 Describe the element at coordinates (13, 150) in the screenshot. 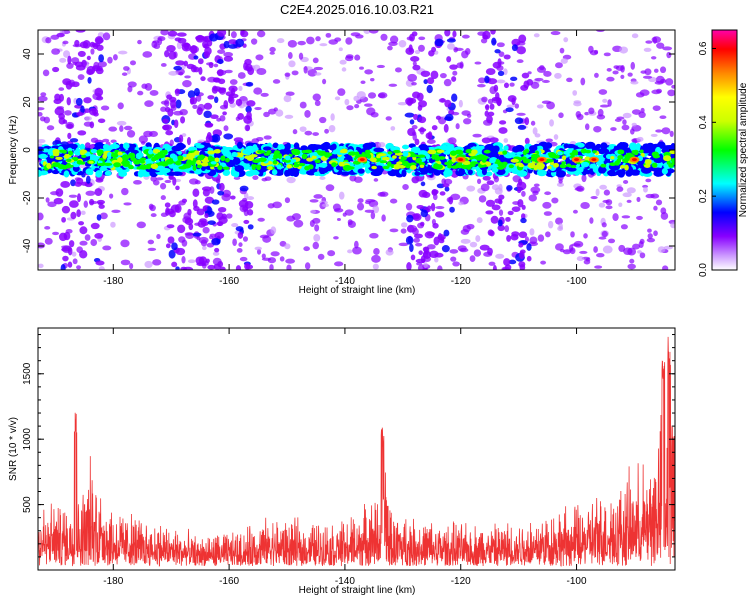

I see `spectrogram-ylabel: Frequency (Hz)` at that location.